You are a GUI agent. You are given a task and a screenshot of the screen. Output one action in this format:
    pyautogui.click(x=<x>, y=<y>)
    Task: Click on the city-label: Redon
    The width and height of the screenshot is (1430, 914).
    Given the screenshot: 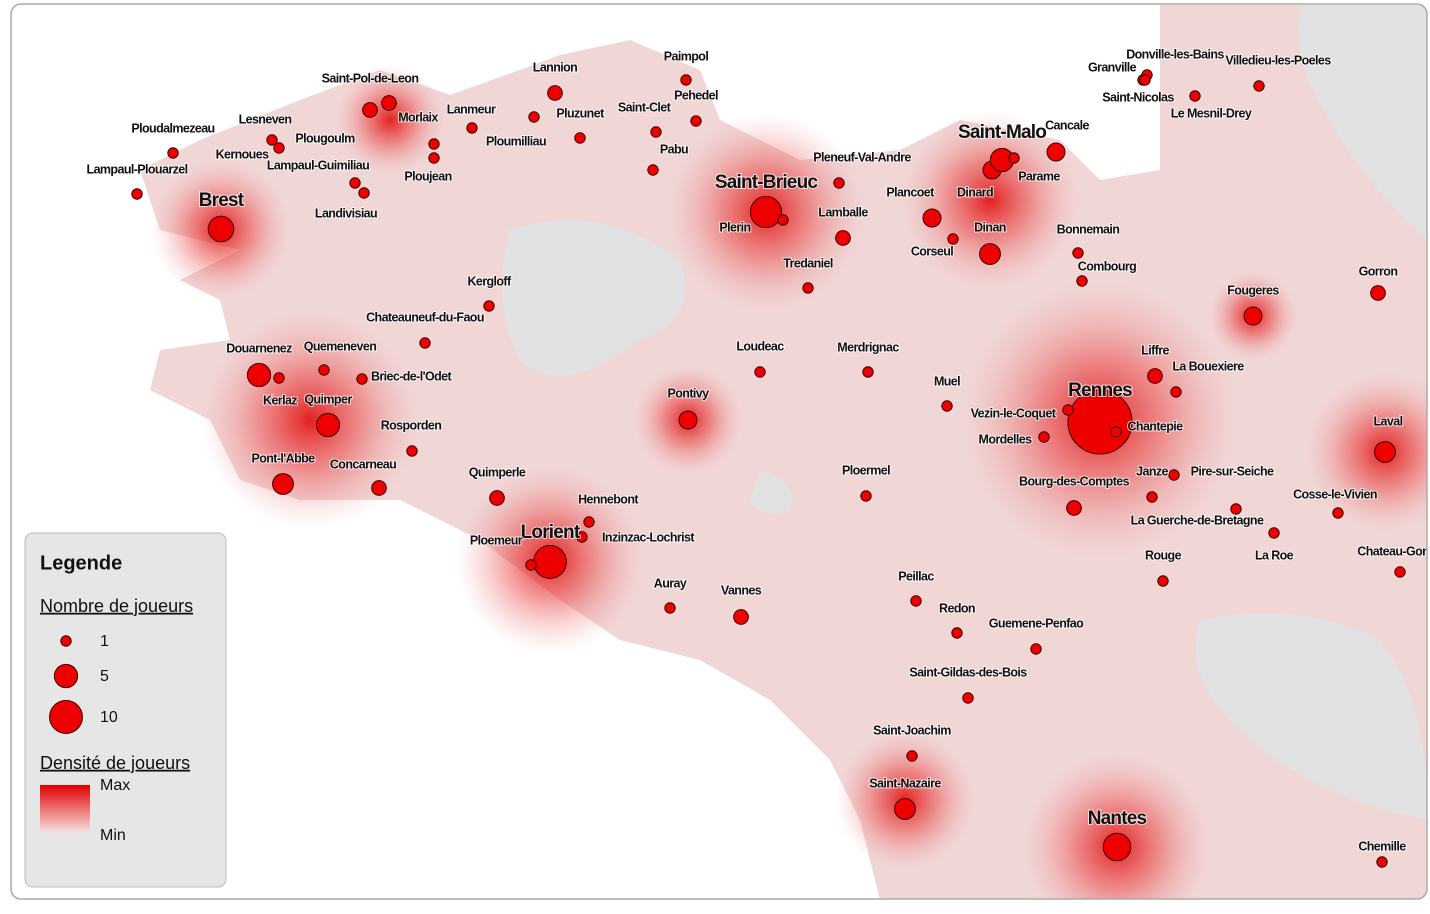 What is the action you would take?
    pyautogui.click(x=957, y=608)
    